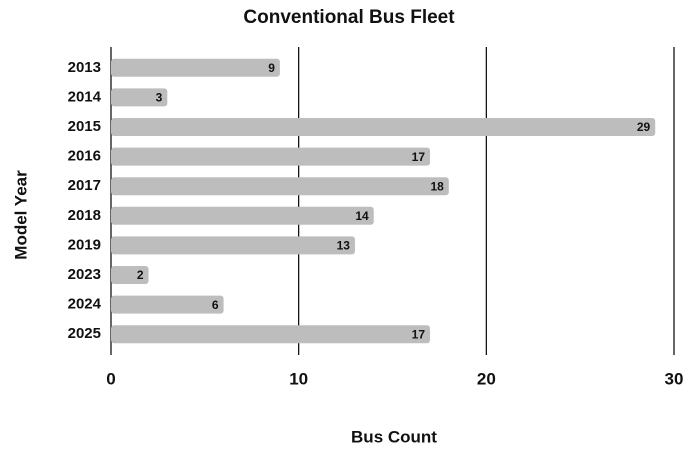 The width and height of the screenshot is (687, 450). I want to click on y-tick-label: 2013, so click(84, 67).